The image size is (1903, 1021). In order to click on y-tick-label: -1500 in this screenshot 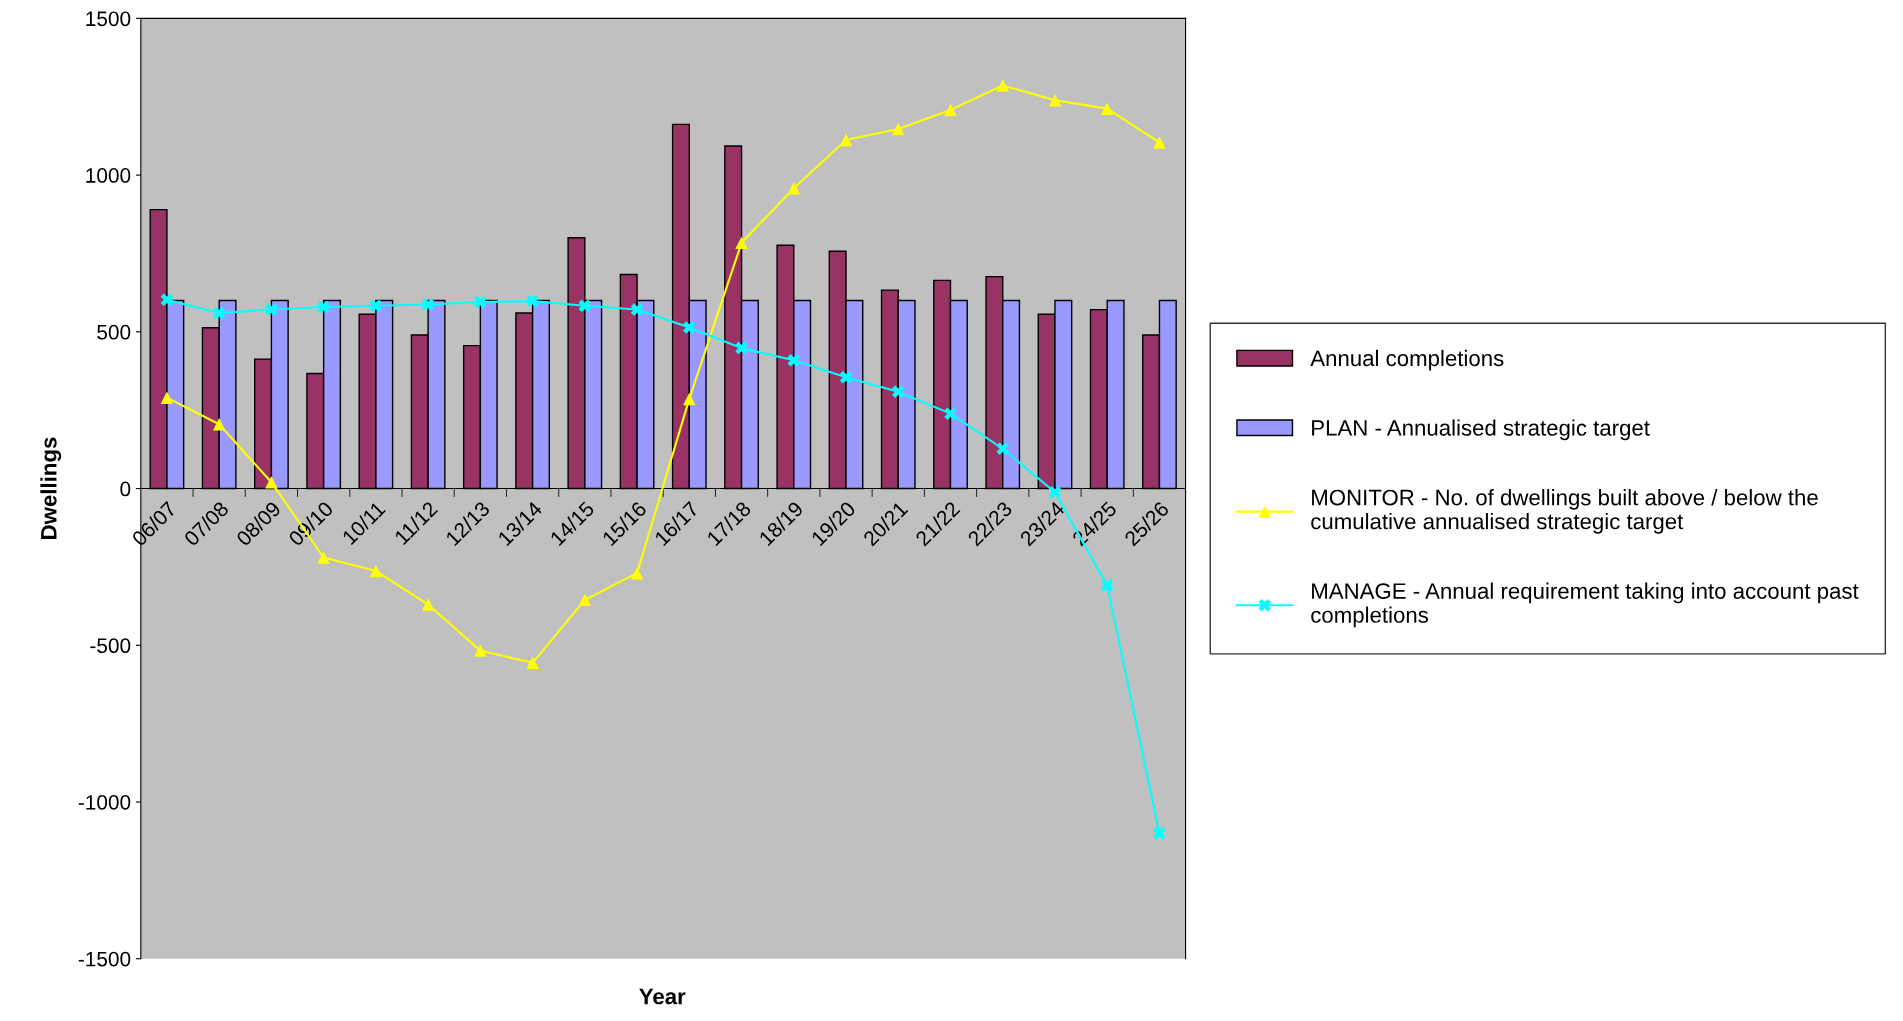, I will do `click(104, 959)`.